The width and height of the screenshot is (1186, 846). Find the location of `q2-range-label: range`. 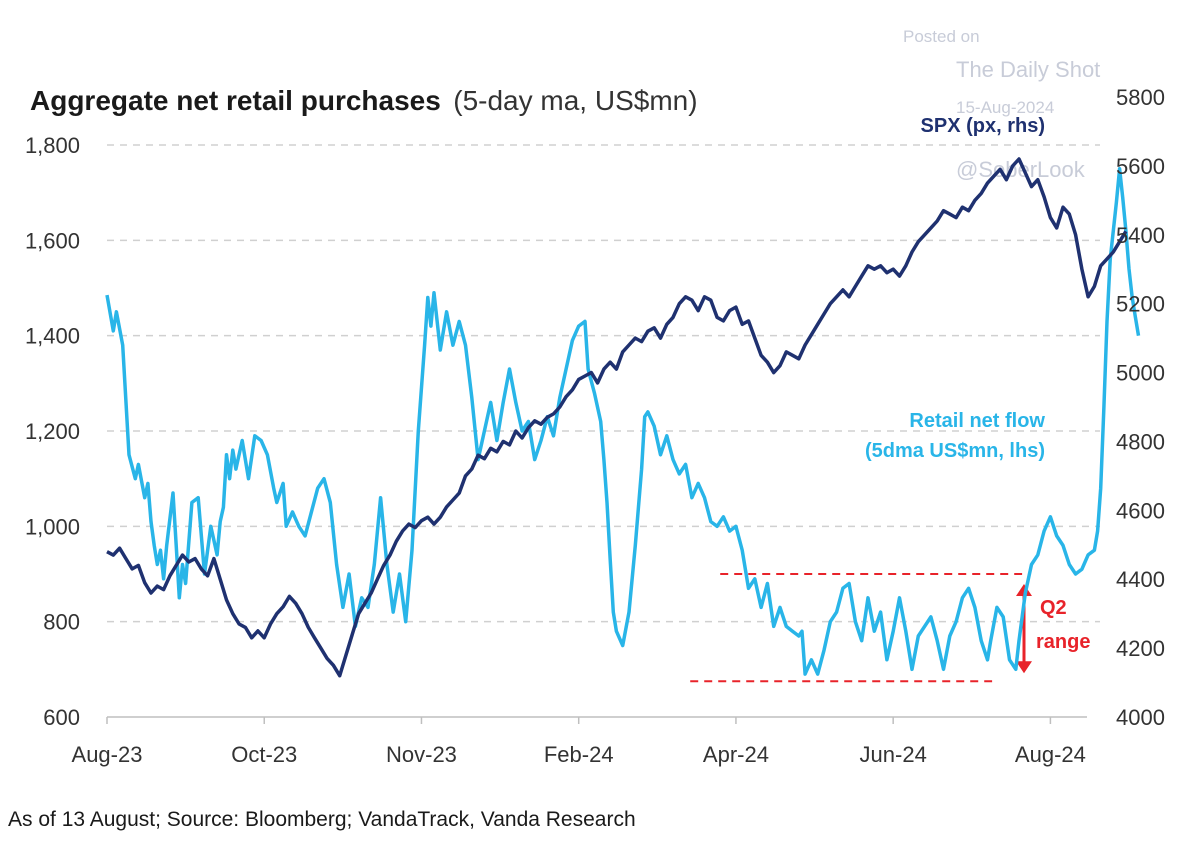

q2-range-label: range is located at coordinates (1063, 642).